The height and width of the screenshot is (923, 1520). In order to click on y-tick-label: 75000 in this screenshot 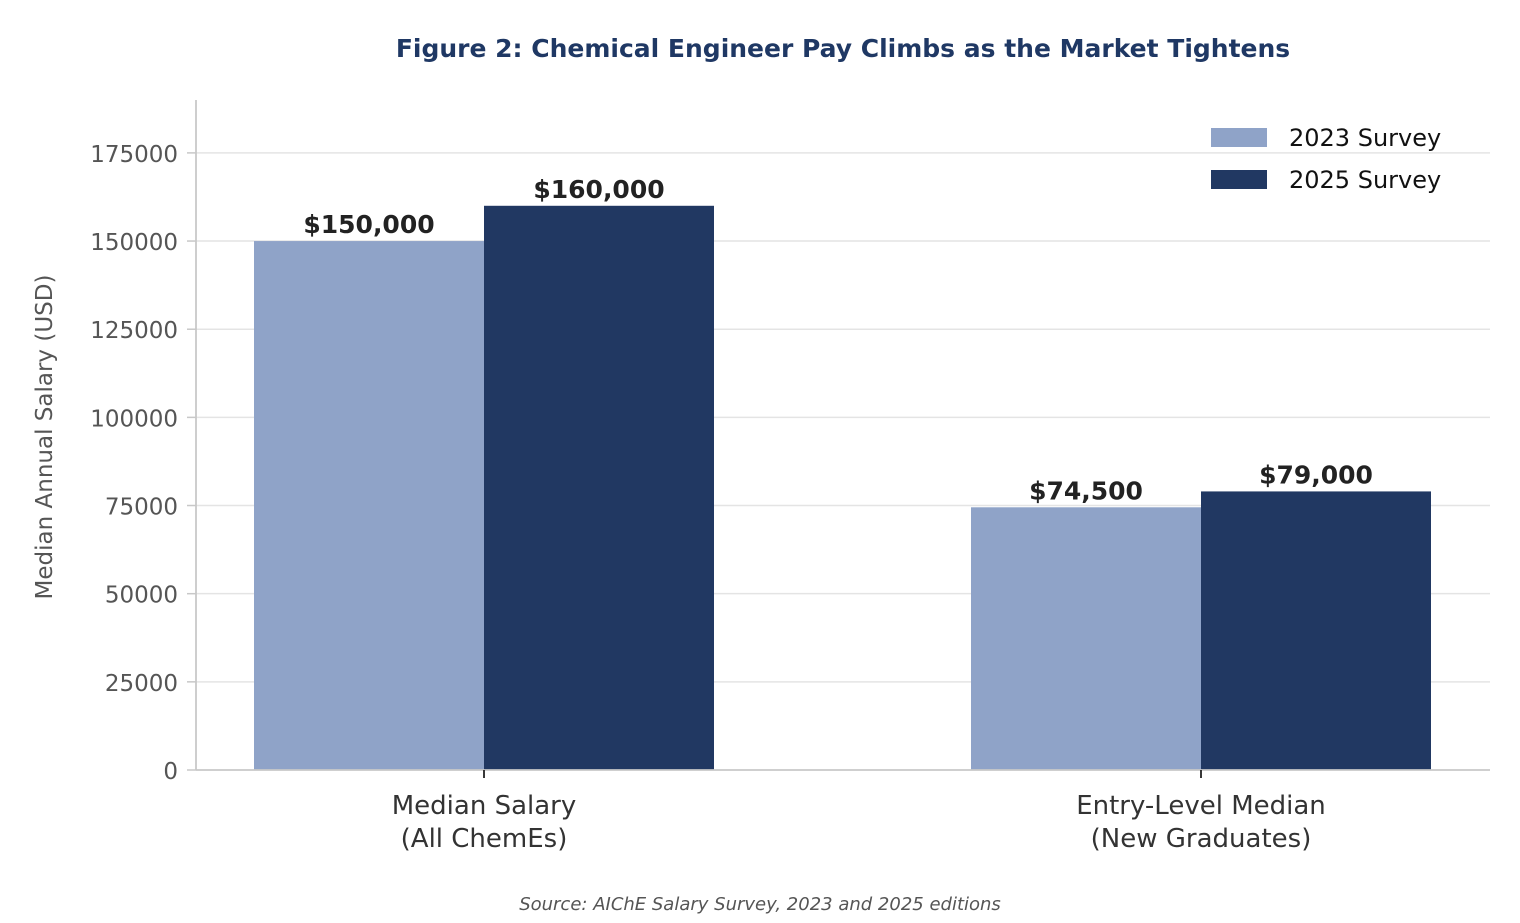, I will do `click(141, 508)`.